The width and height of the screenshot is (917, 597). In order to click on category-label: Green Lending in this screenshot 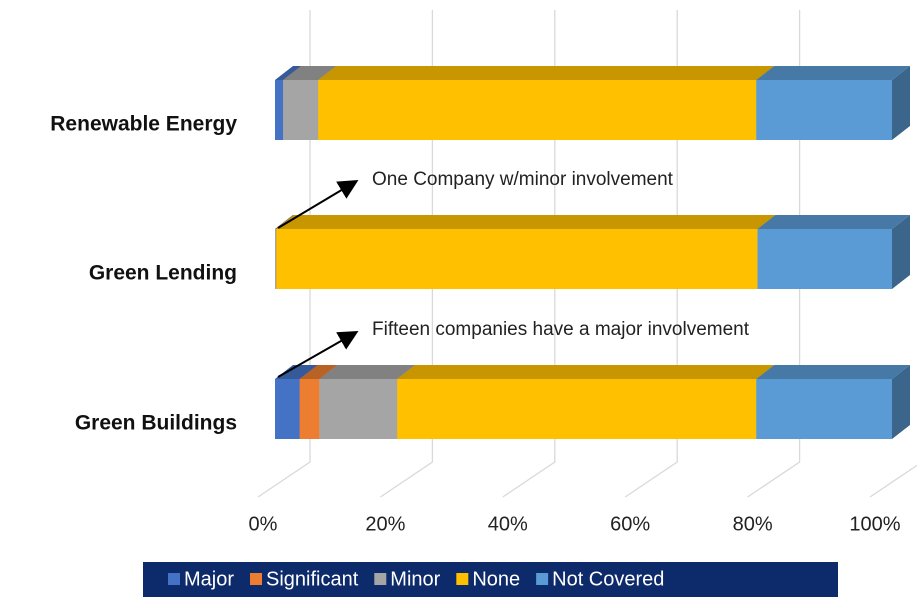, I will do `click(163, 273)`.